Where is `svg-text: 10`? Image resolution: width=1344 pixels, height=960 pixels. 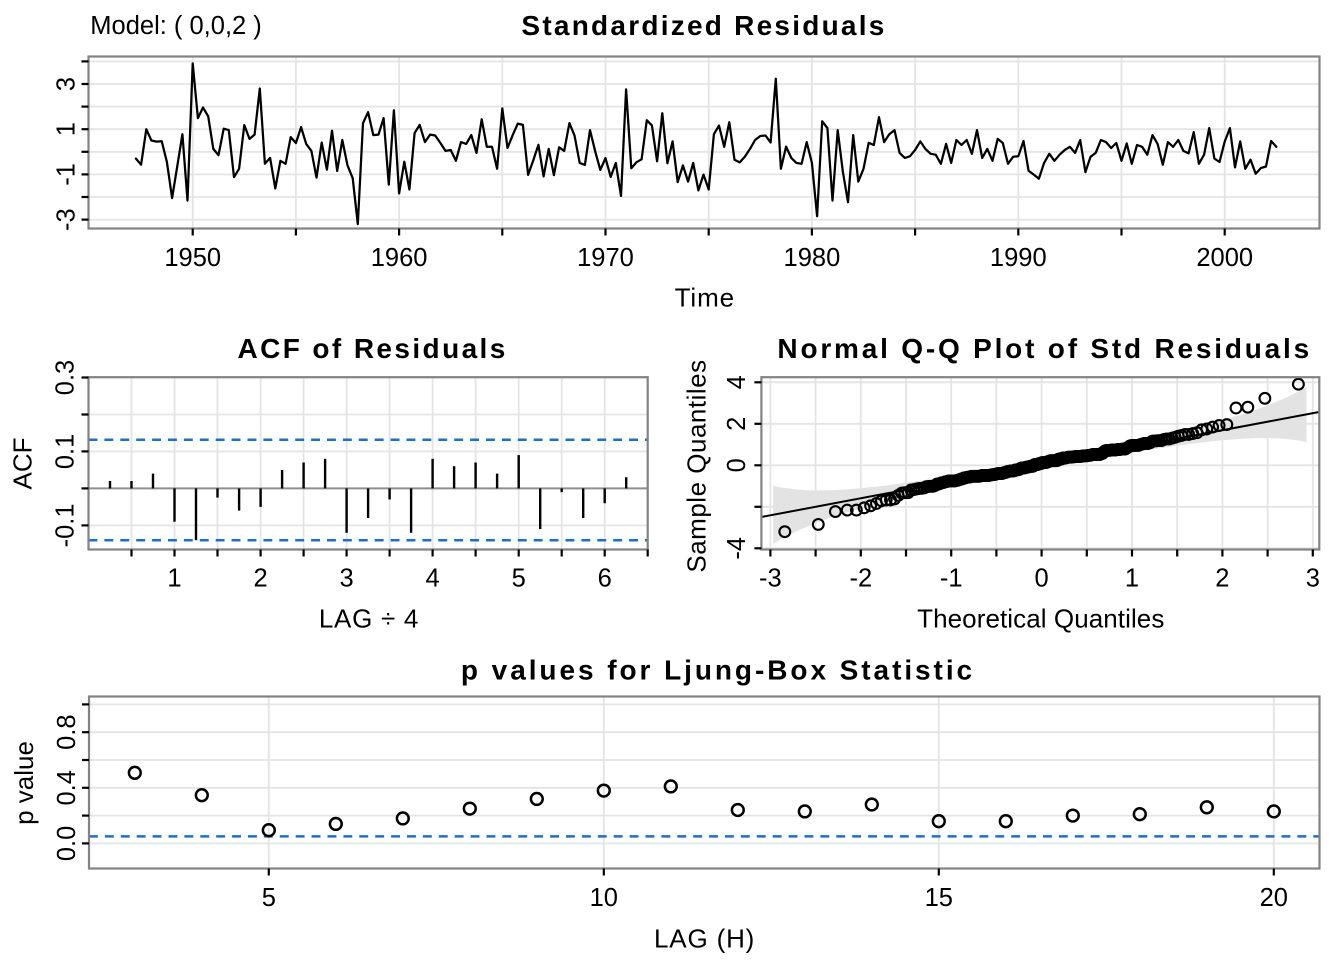
svg-text: 10 is located at coordinates (604, 898).